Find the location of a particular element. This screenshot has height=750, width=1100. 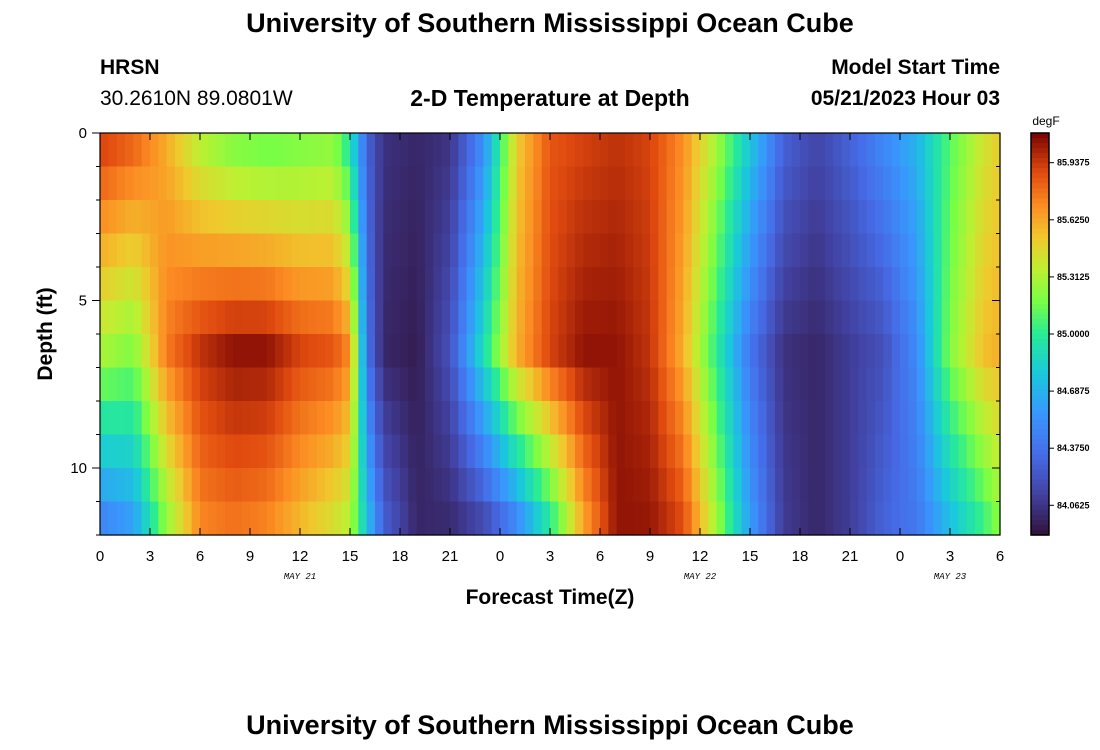

colorbar-tick-label: 85.6250 is located at coordinates (1073, 220).